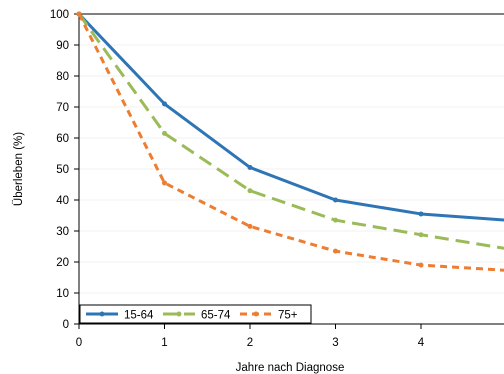  I want to click on x-tick-label-0: 0, so click(79, 343).